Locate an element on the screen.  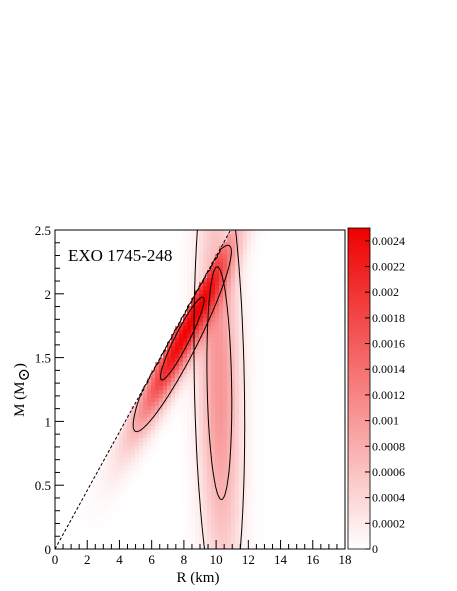
y-axis-label-main: M (M is located at coordinates (20, 398).